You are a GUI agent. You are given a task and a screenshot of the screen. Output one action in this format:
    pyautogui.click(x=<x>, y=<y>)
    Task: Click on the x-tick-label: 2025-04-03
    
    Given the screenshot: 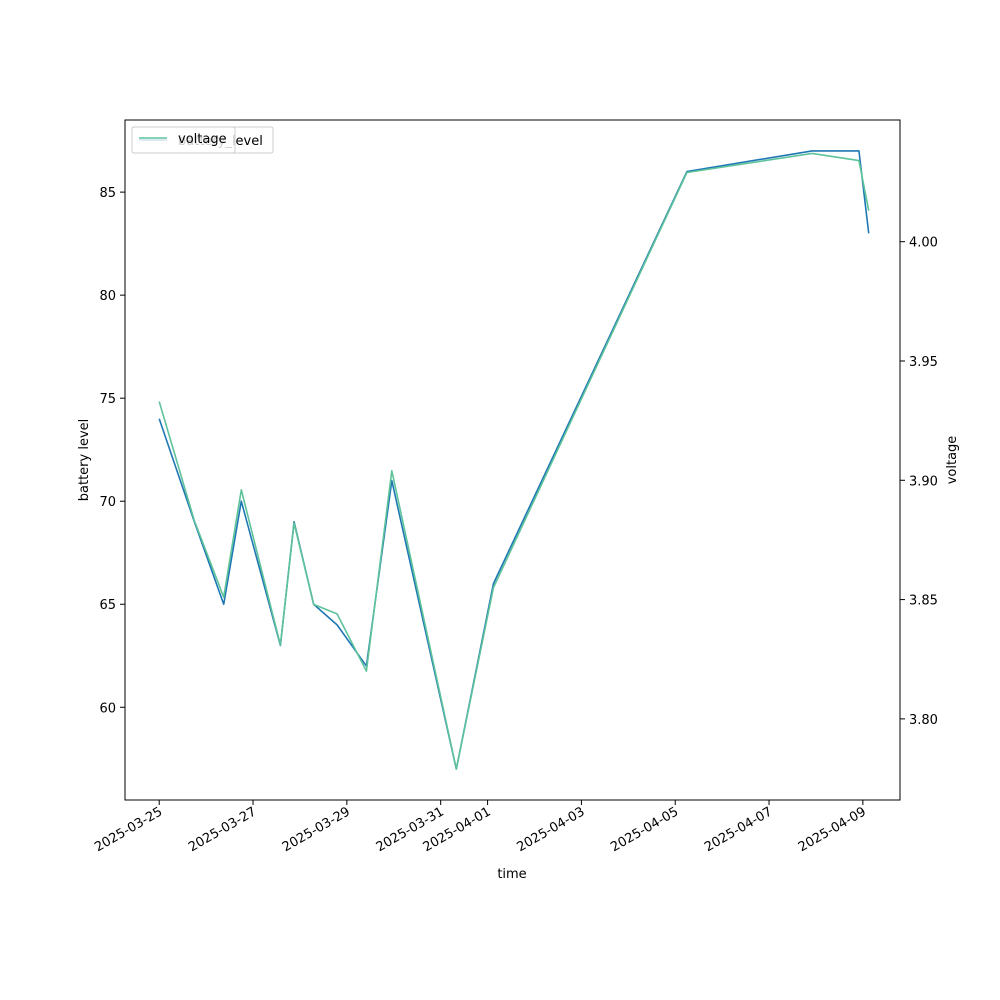 What is the action you would take?
    pyautogui.click(x=550, y=829)
    